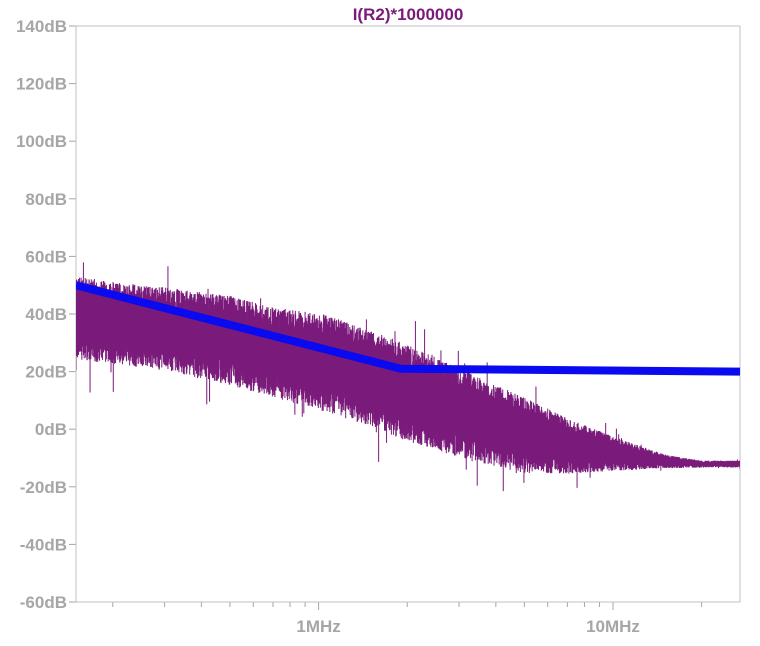 Image resolution: width=760 pixels, height=646 pixels. I want to click on y-tick-label: 0dB, so click(51, 429).